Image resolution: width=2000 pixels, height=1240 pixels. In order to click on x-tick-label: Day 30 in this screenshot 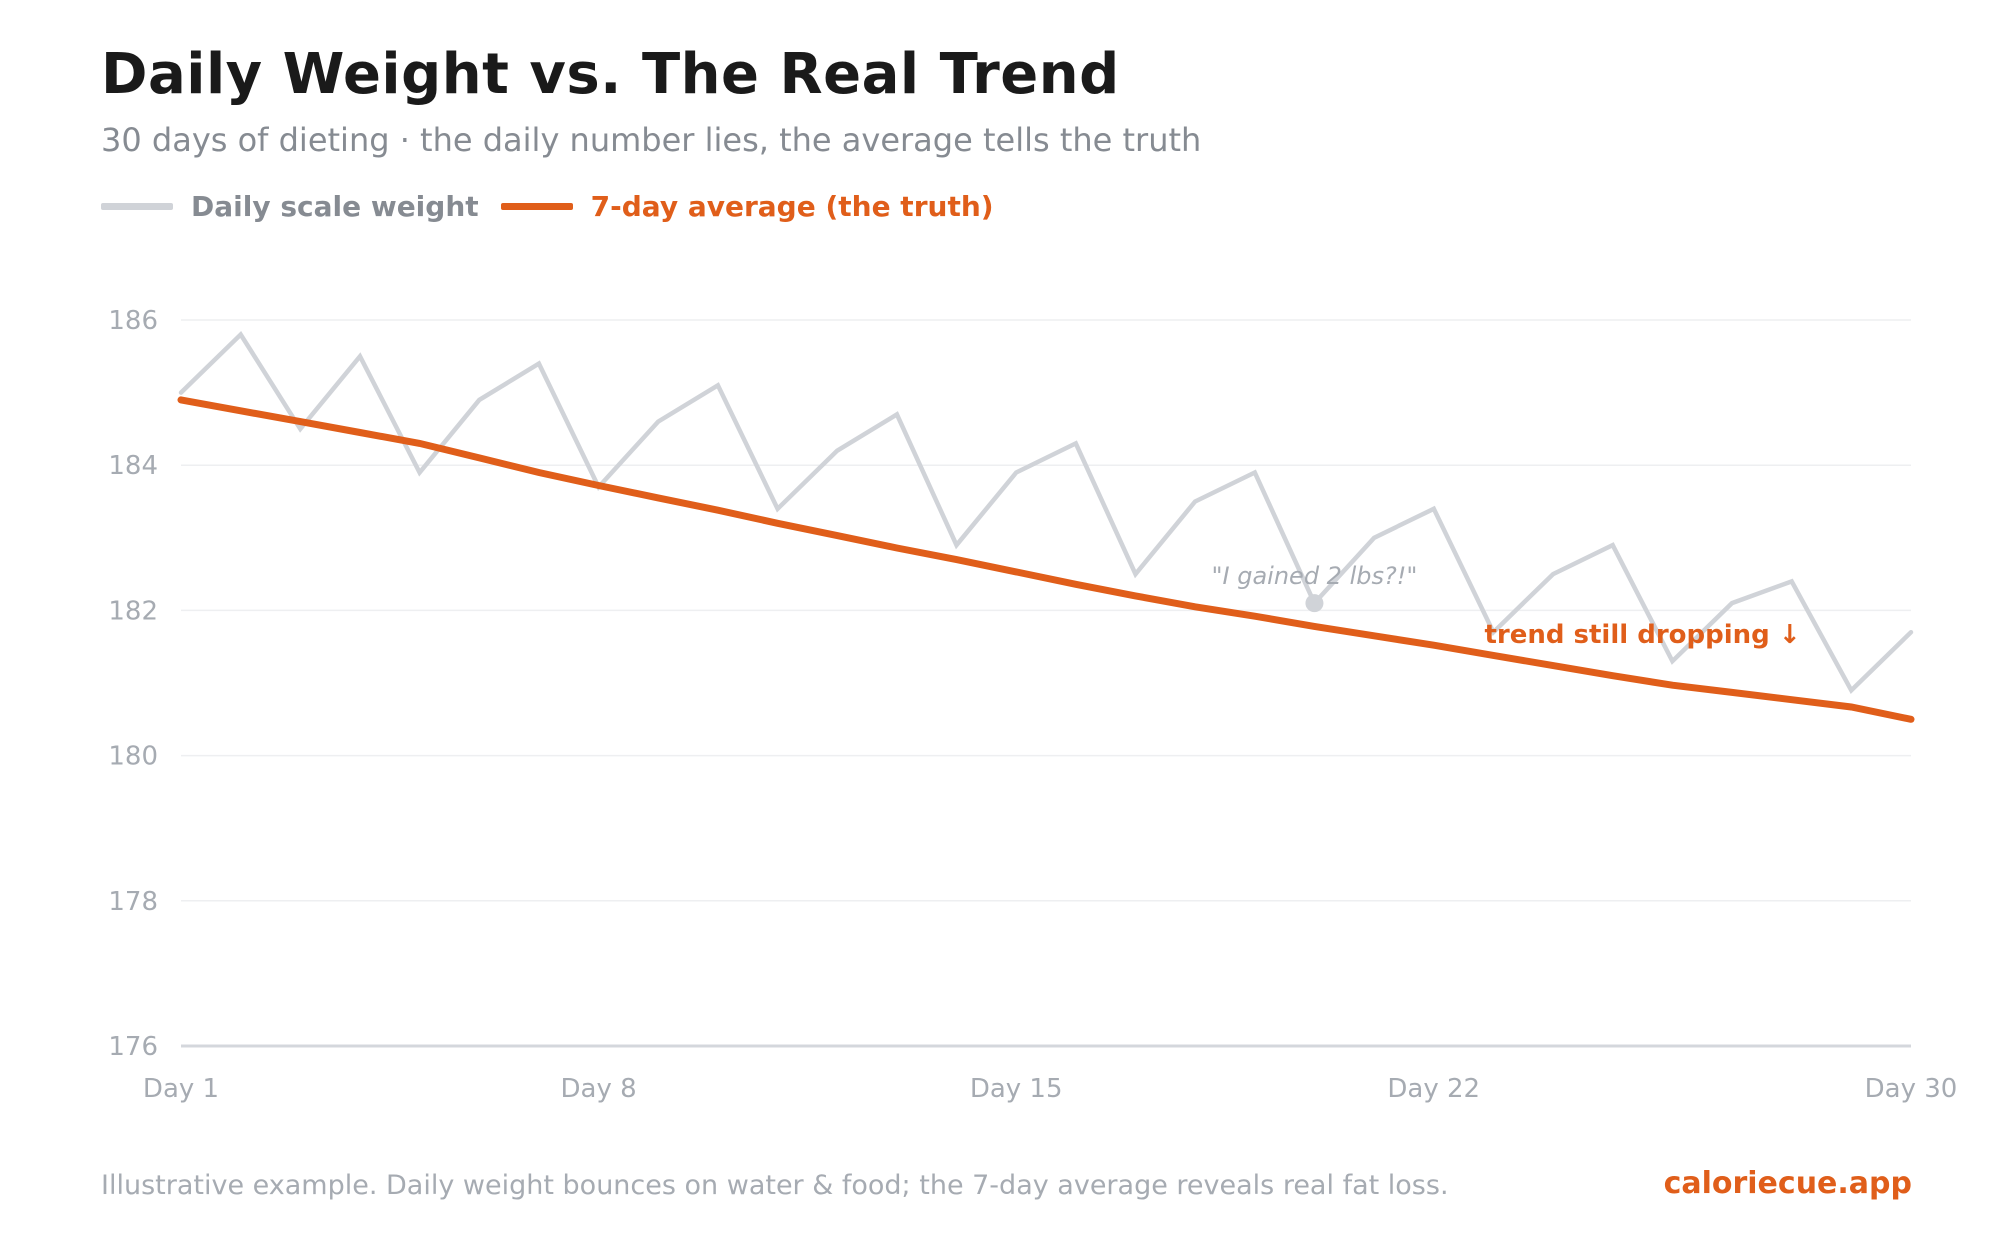, I will do `click(1911, 1089)`.